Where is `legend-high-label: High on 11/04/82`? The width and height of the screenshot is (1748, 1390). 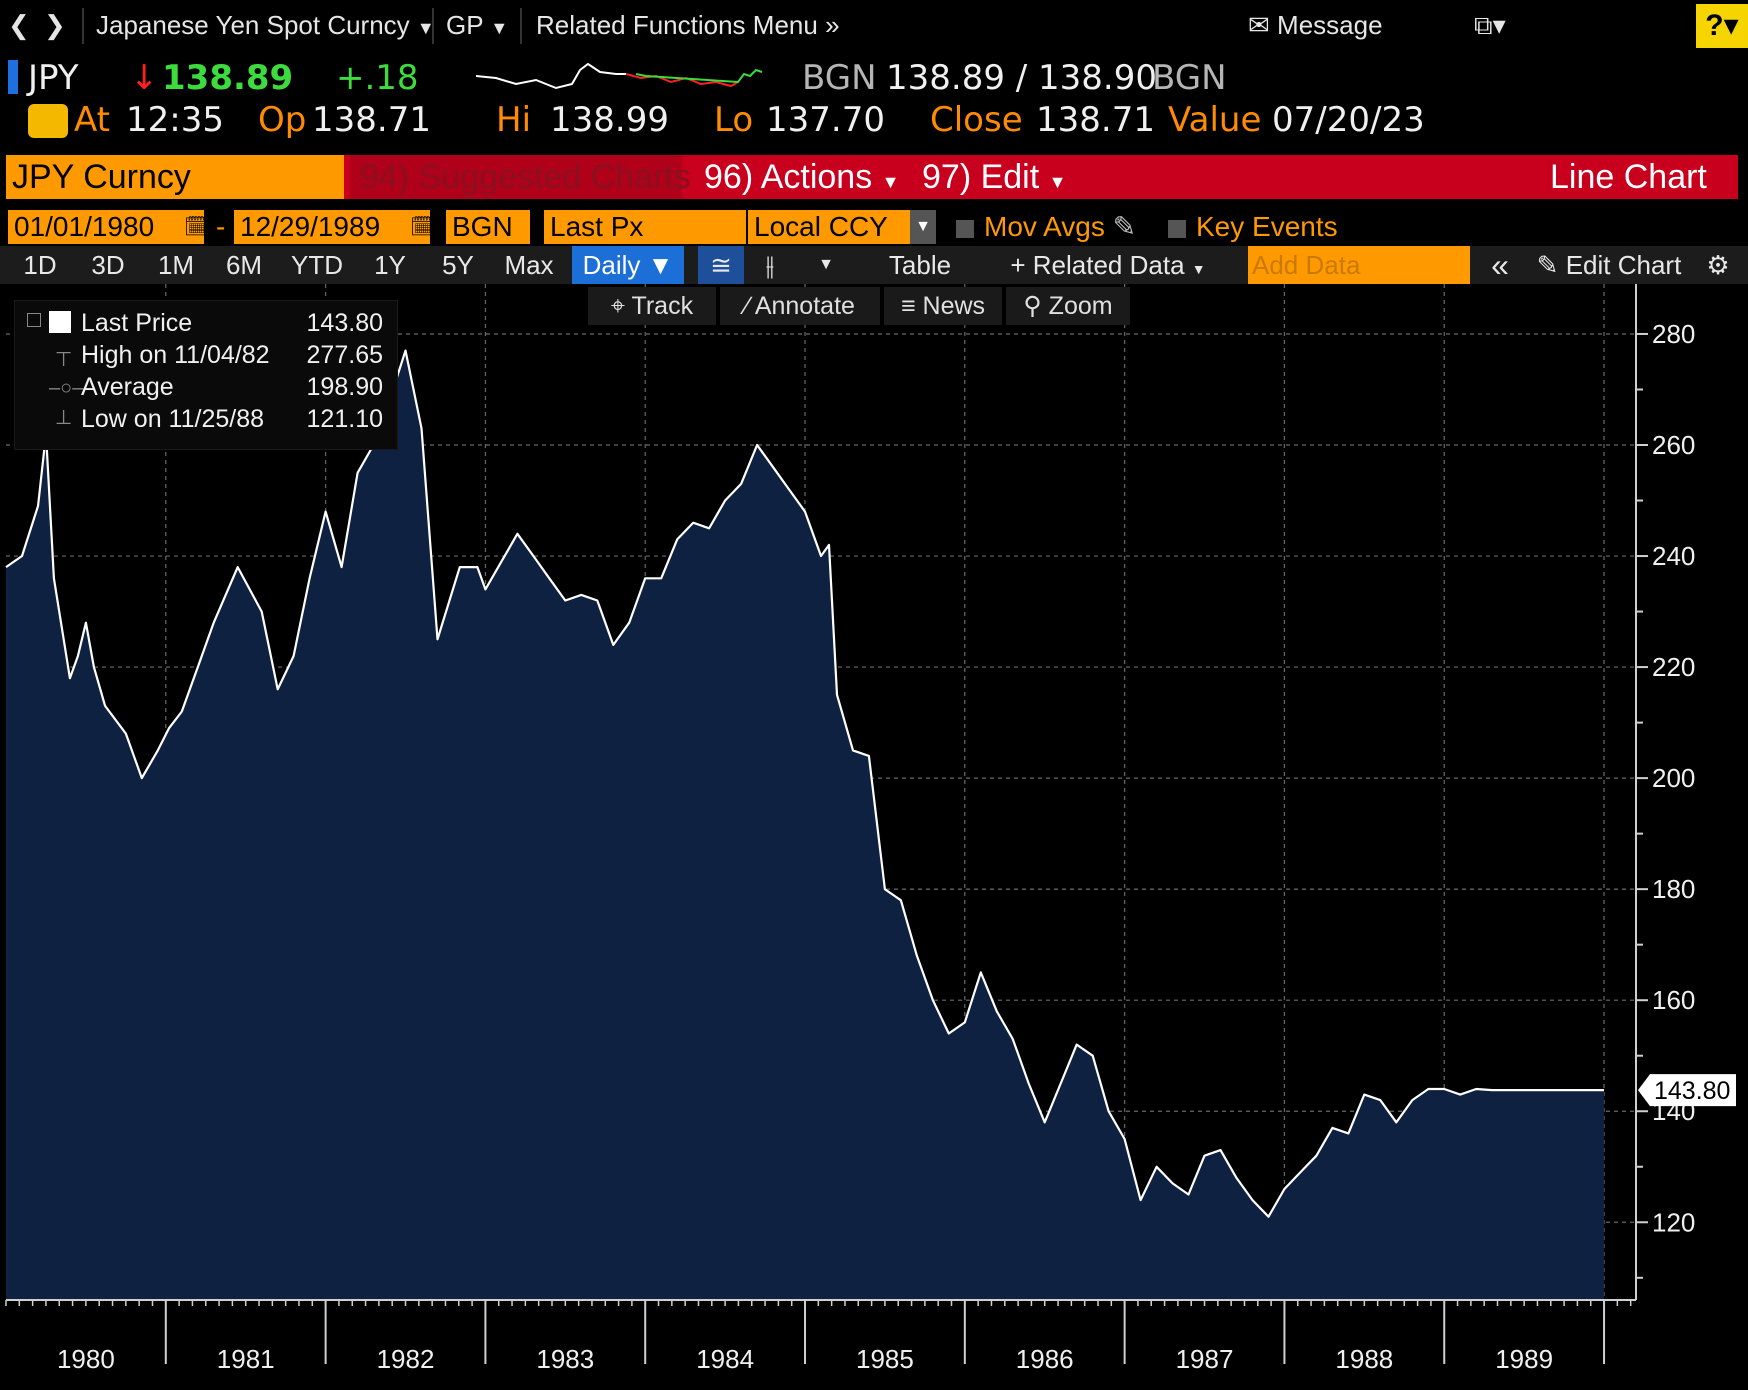
legend-high-label: High on 11/04/82 is located at coordinates (175, 355).